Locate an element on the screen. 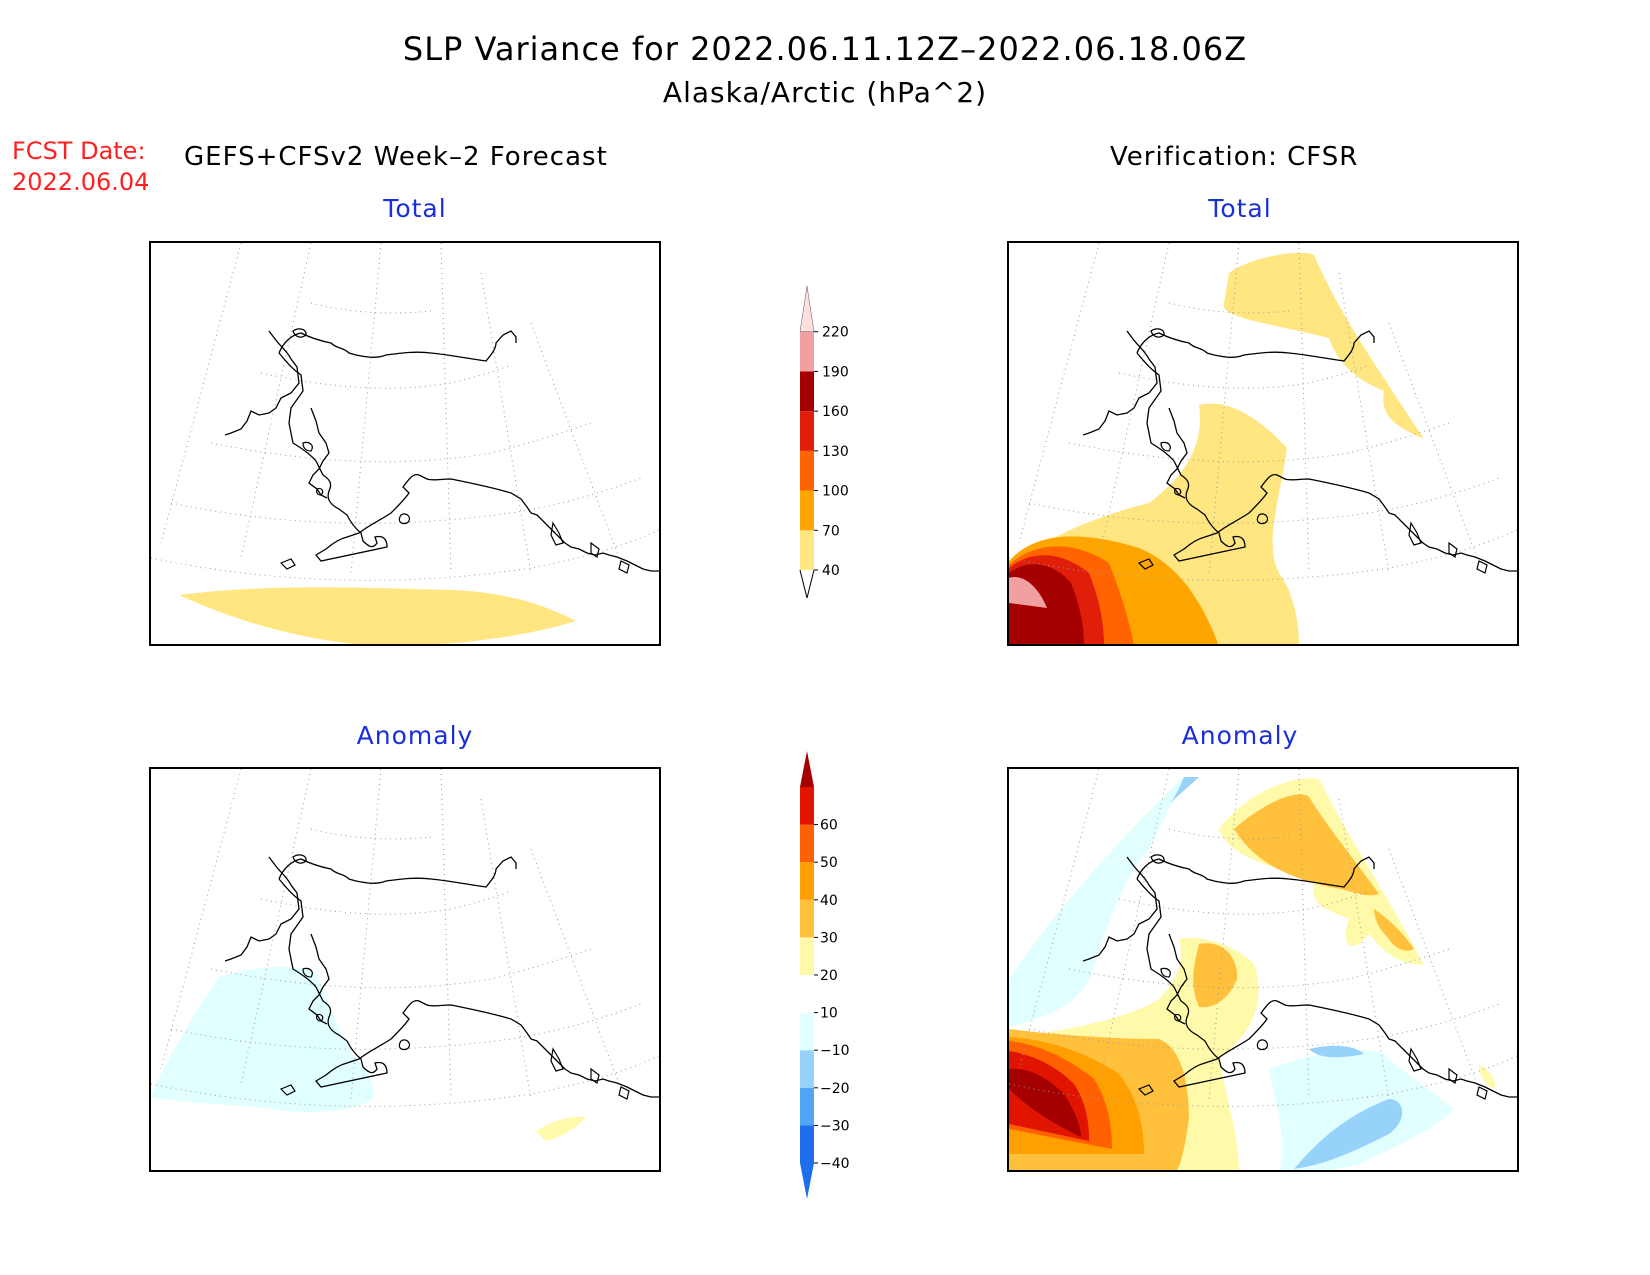 Image resolution: width=1650 pixels, height=1275 pixels. colorbar-label: 100 is located at coordinates (835, 492).